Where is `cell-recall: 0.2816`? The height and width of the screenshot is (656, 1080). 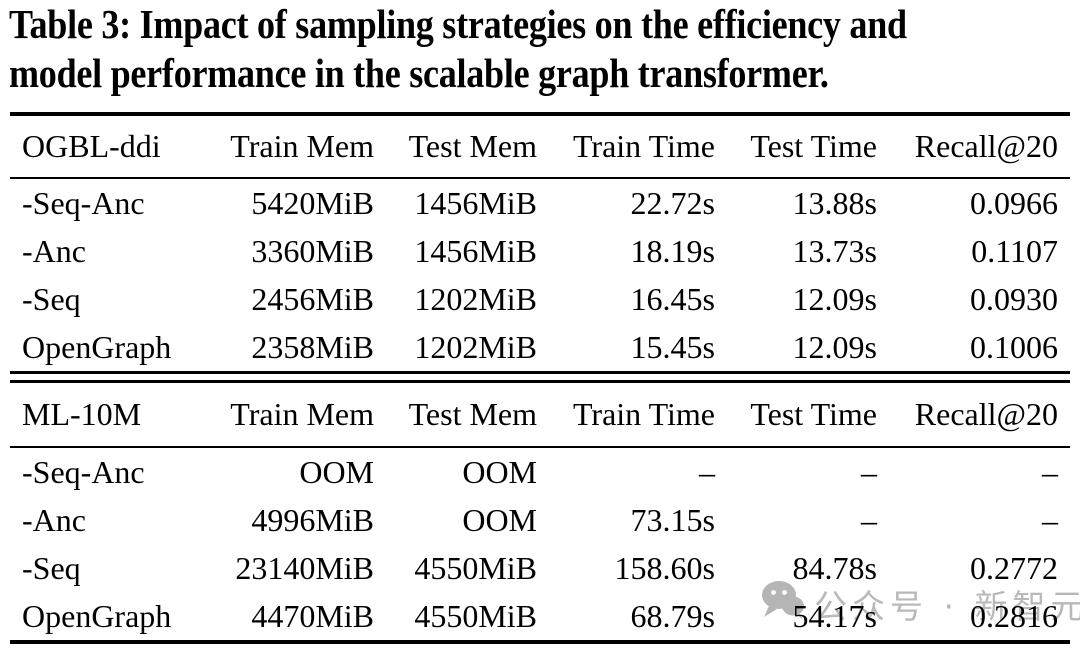 cell-recall: 0.2816 is located at coordinates (1014, 615).